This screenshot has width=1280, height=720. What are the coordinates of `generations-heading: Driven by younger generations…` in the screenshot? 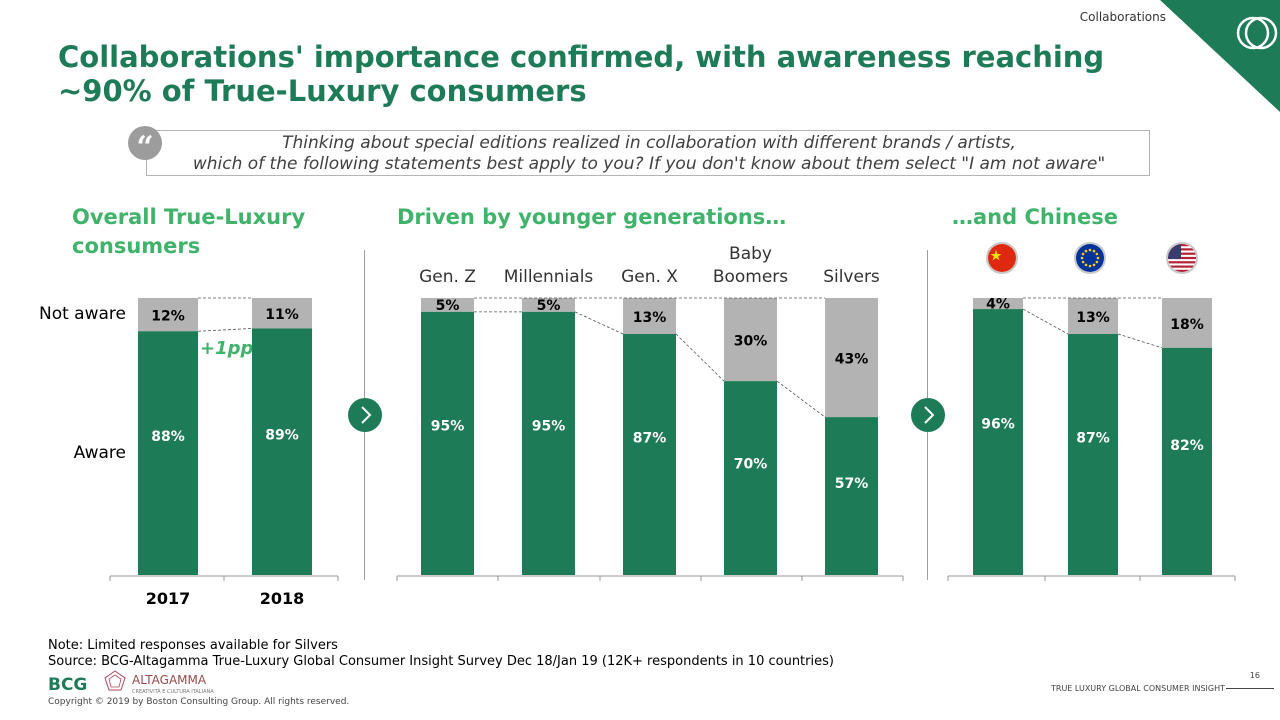 It's located at (592, 217).